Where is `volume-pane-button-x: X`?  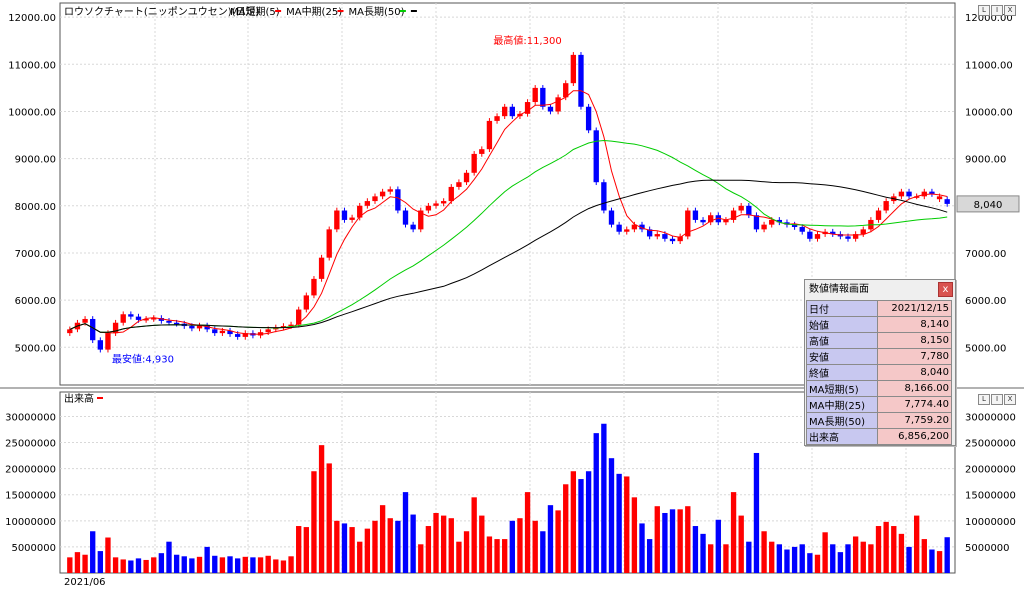 volume-pane-button-x: X is located at coordinates (1010, 399).